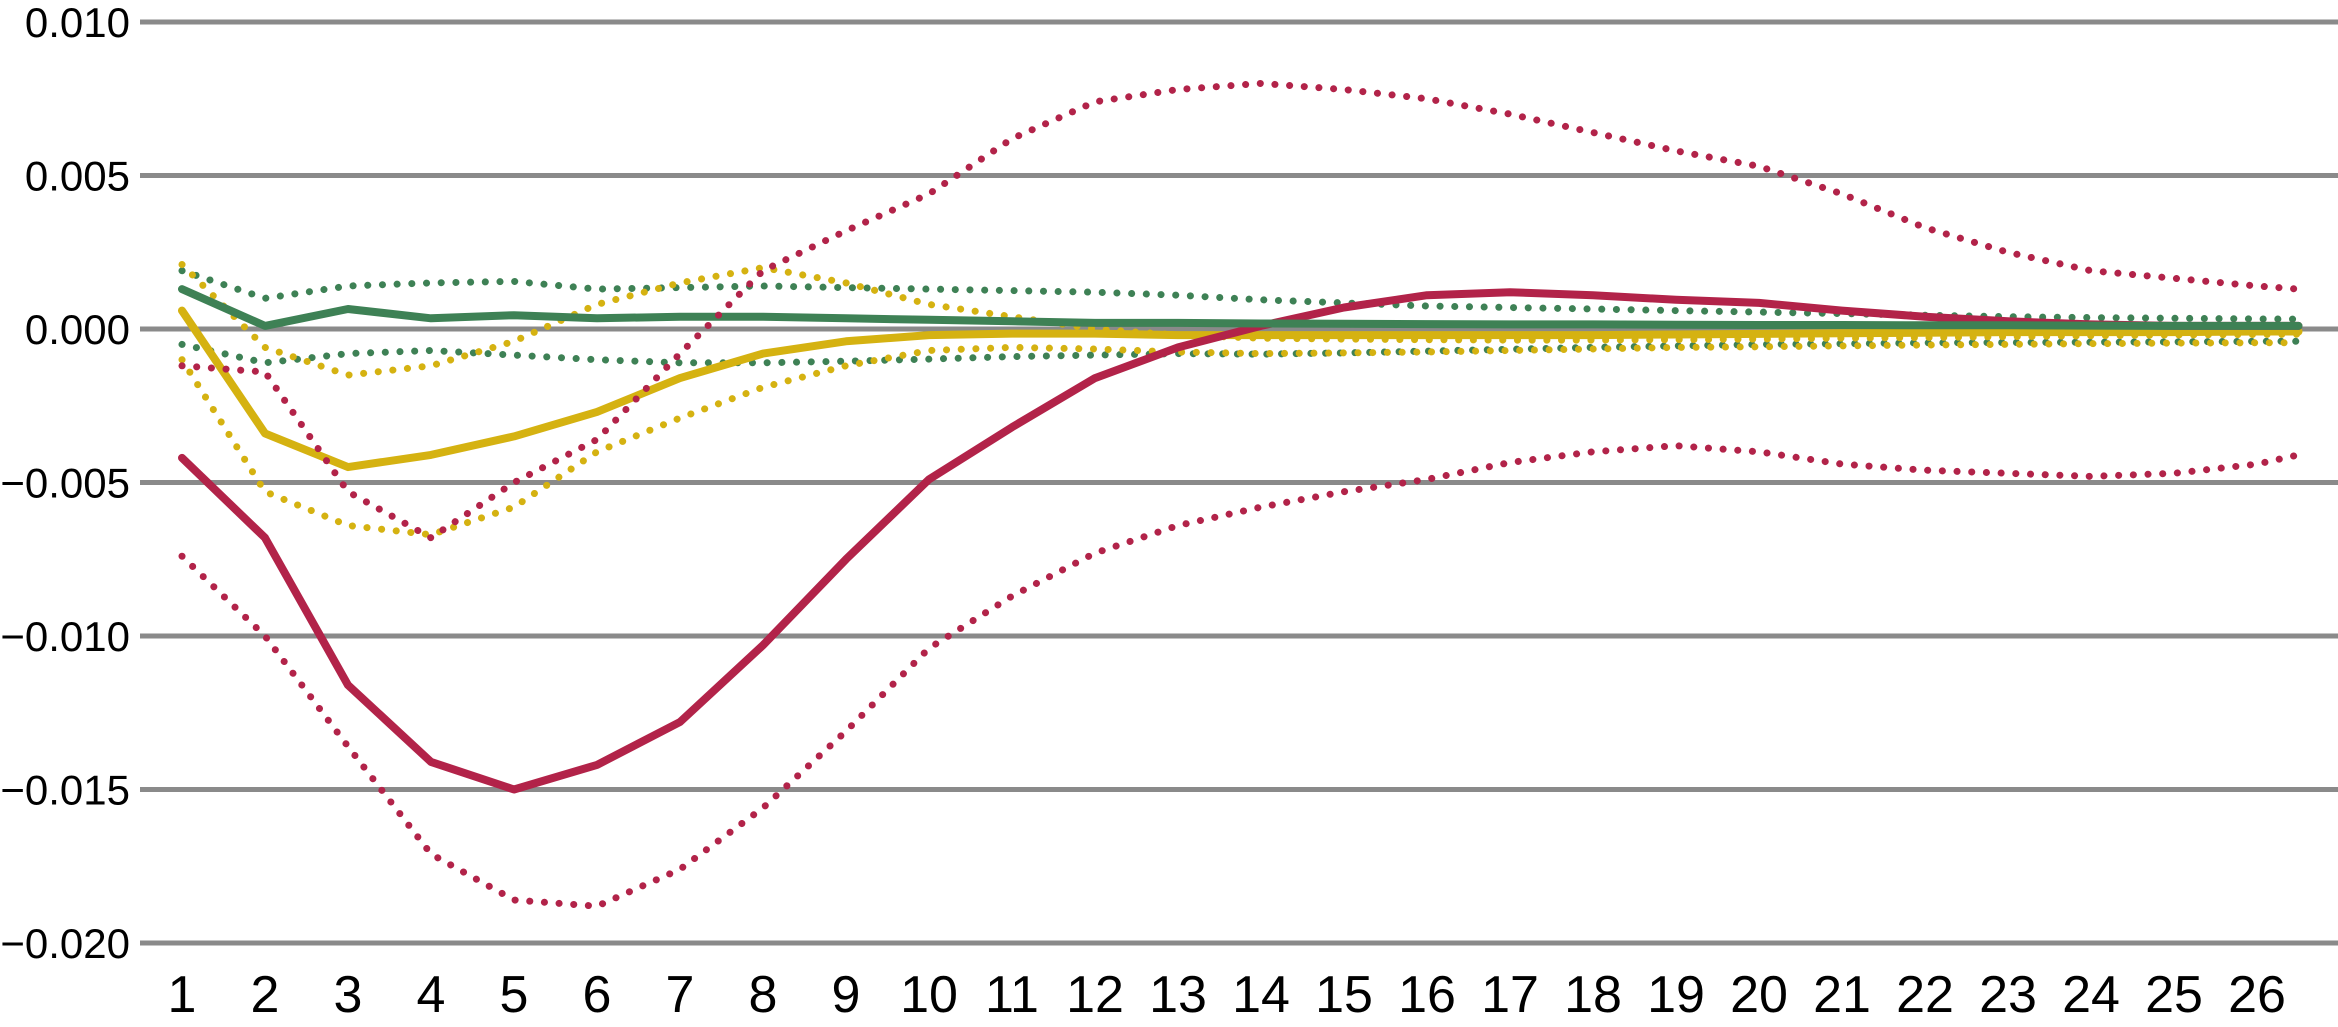  Describe the element at coordinates (1593, 995) in the screenshot. I see `x-tick-label: 18` at that location.